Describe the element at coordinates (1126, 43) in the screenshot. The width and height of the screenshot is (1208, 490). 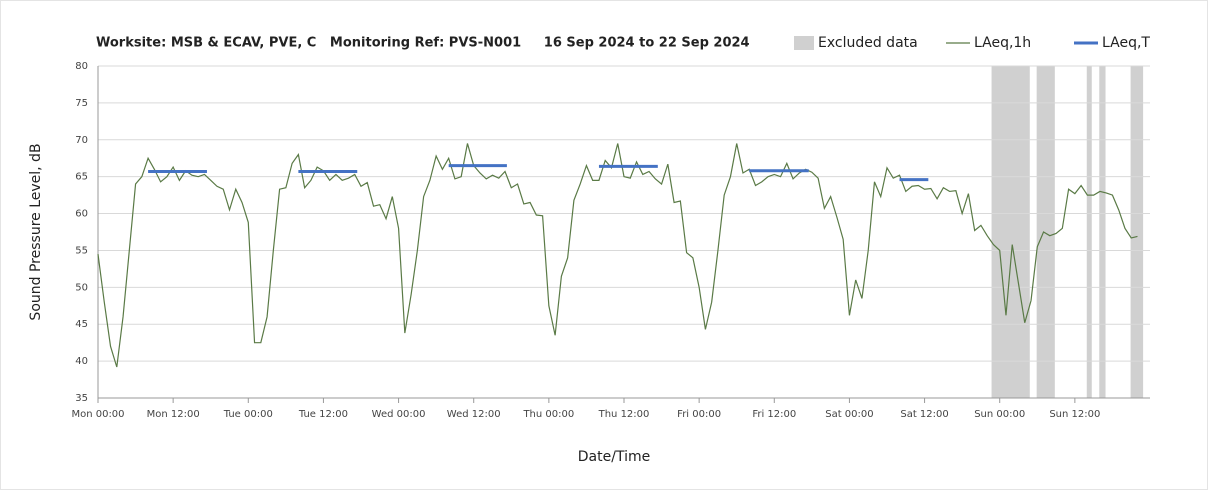
I see `legend-label: LAeq,T` at that location.